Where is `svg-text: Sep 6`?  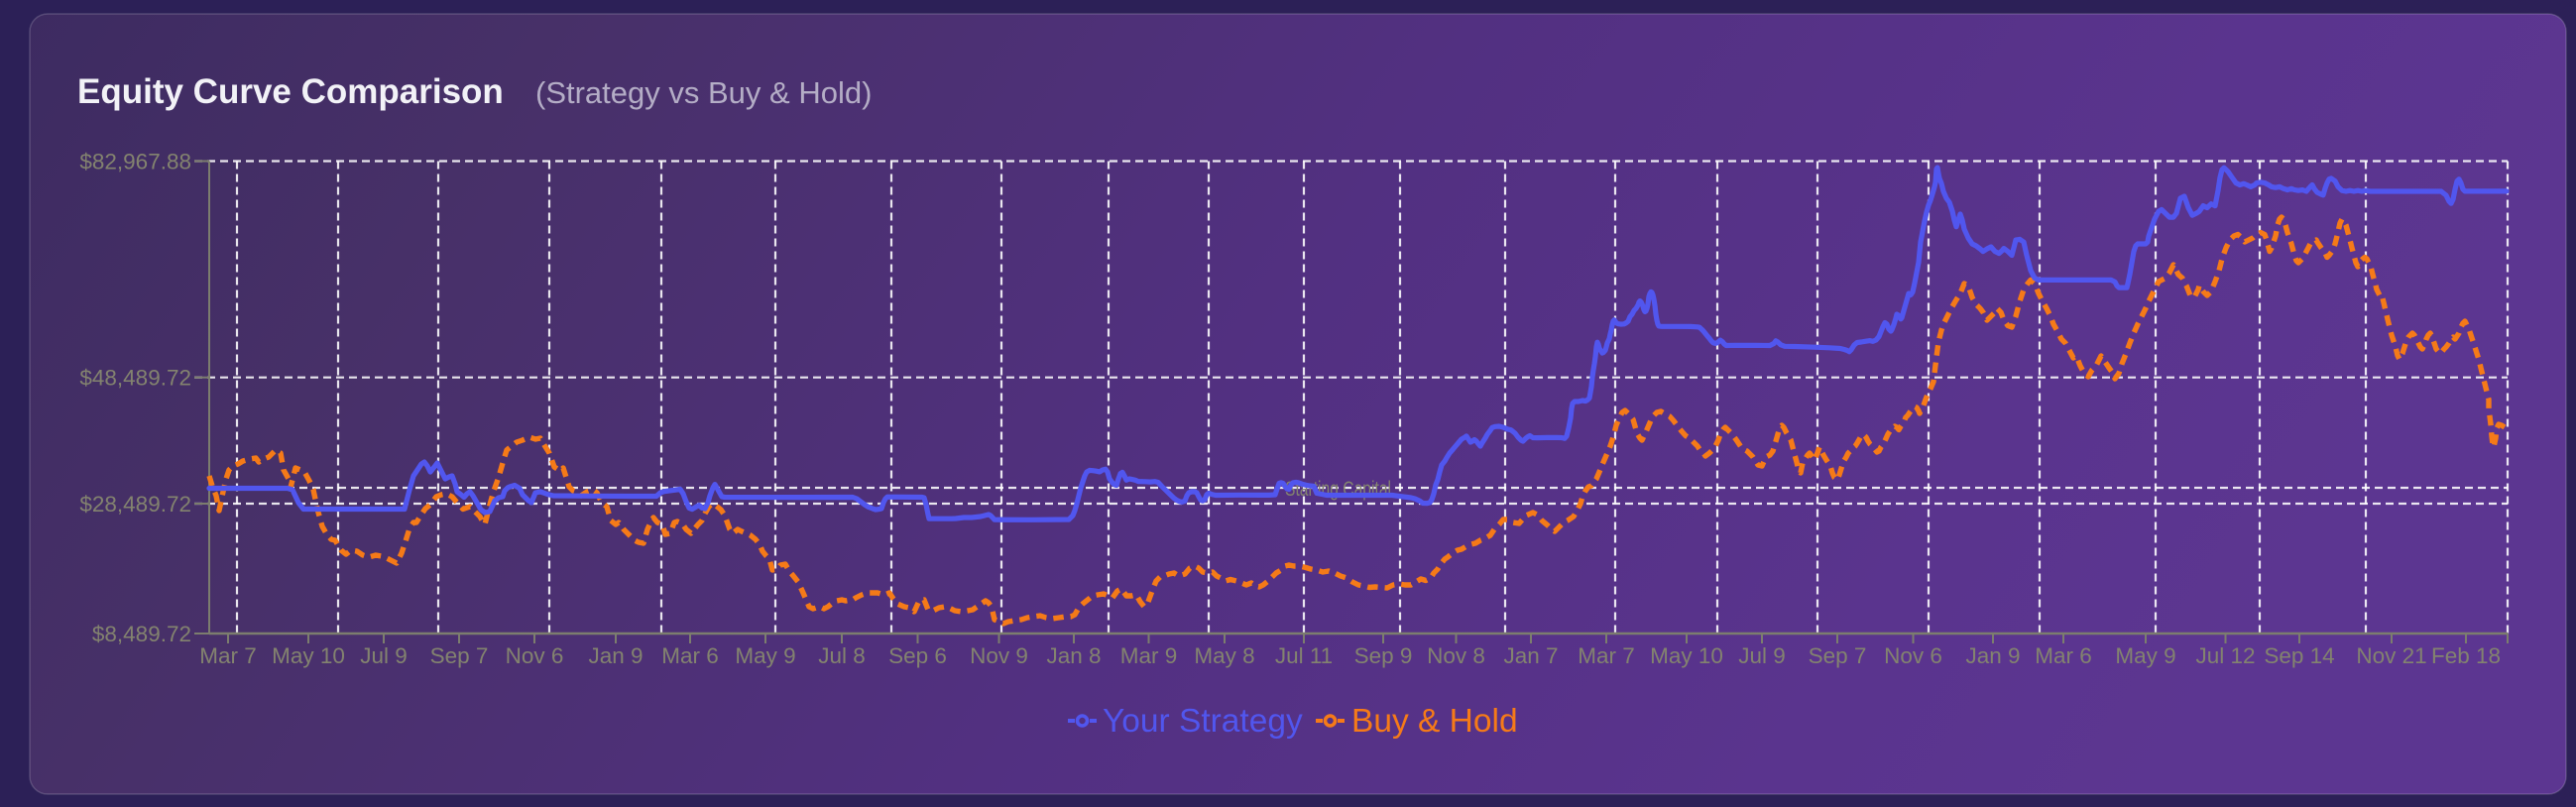
svg-text: Sep 6 is located at coordinates (918, 655).